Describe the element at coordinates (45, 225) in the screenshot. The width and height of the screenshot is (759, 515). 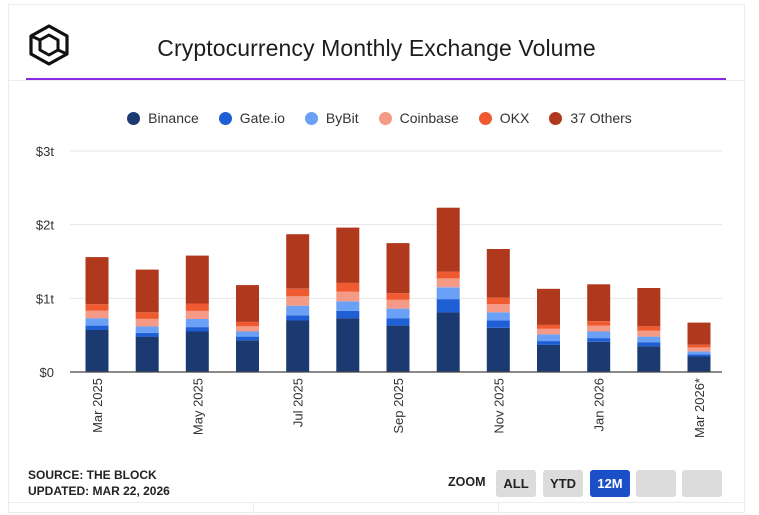
I see `y-tick-label: $2t` at that location.